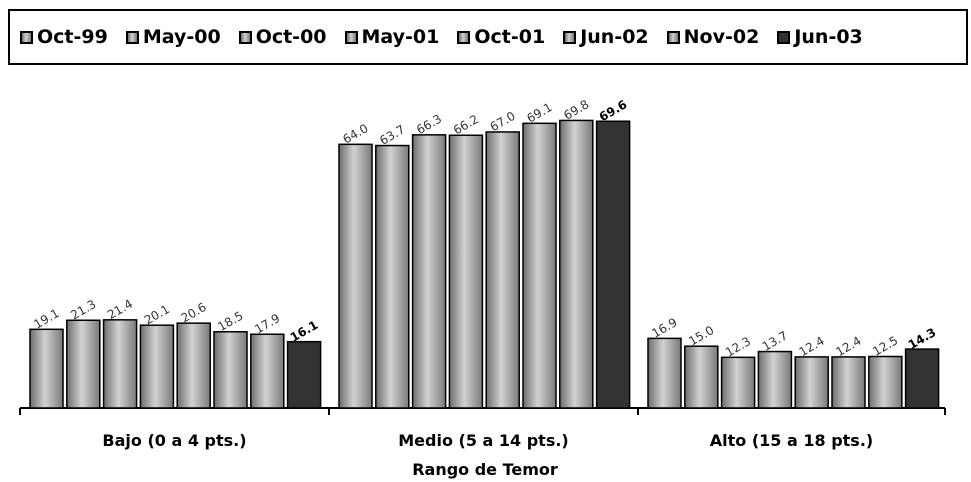 This screenshot has width=971, height=482. I want to click on legend-item-jun-03: Jun-03, so click(820, 37).